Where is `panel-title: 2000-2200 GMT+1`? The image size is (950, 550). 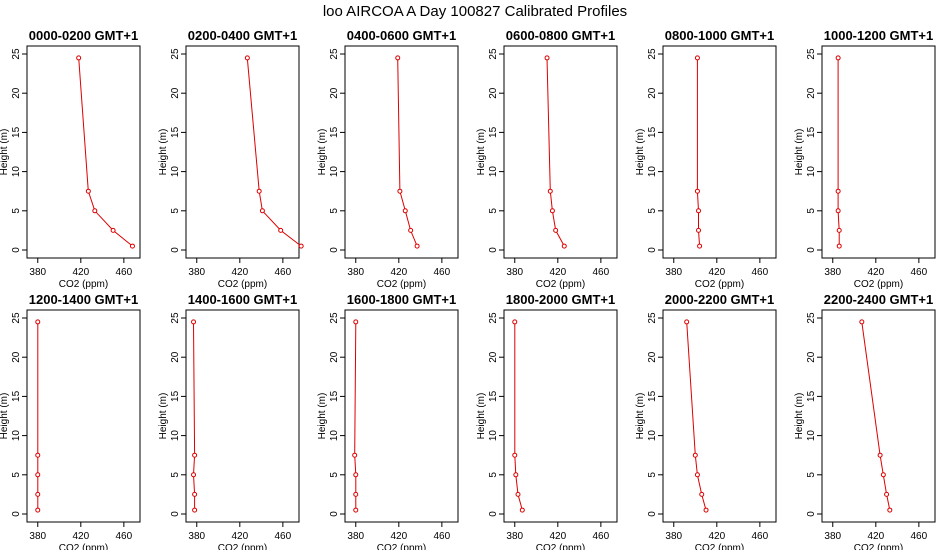 panel-title: 2000-2200 GMT+1 is located at coordinates (719, 299).